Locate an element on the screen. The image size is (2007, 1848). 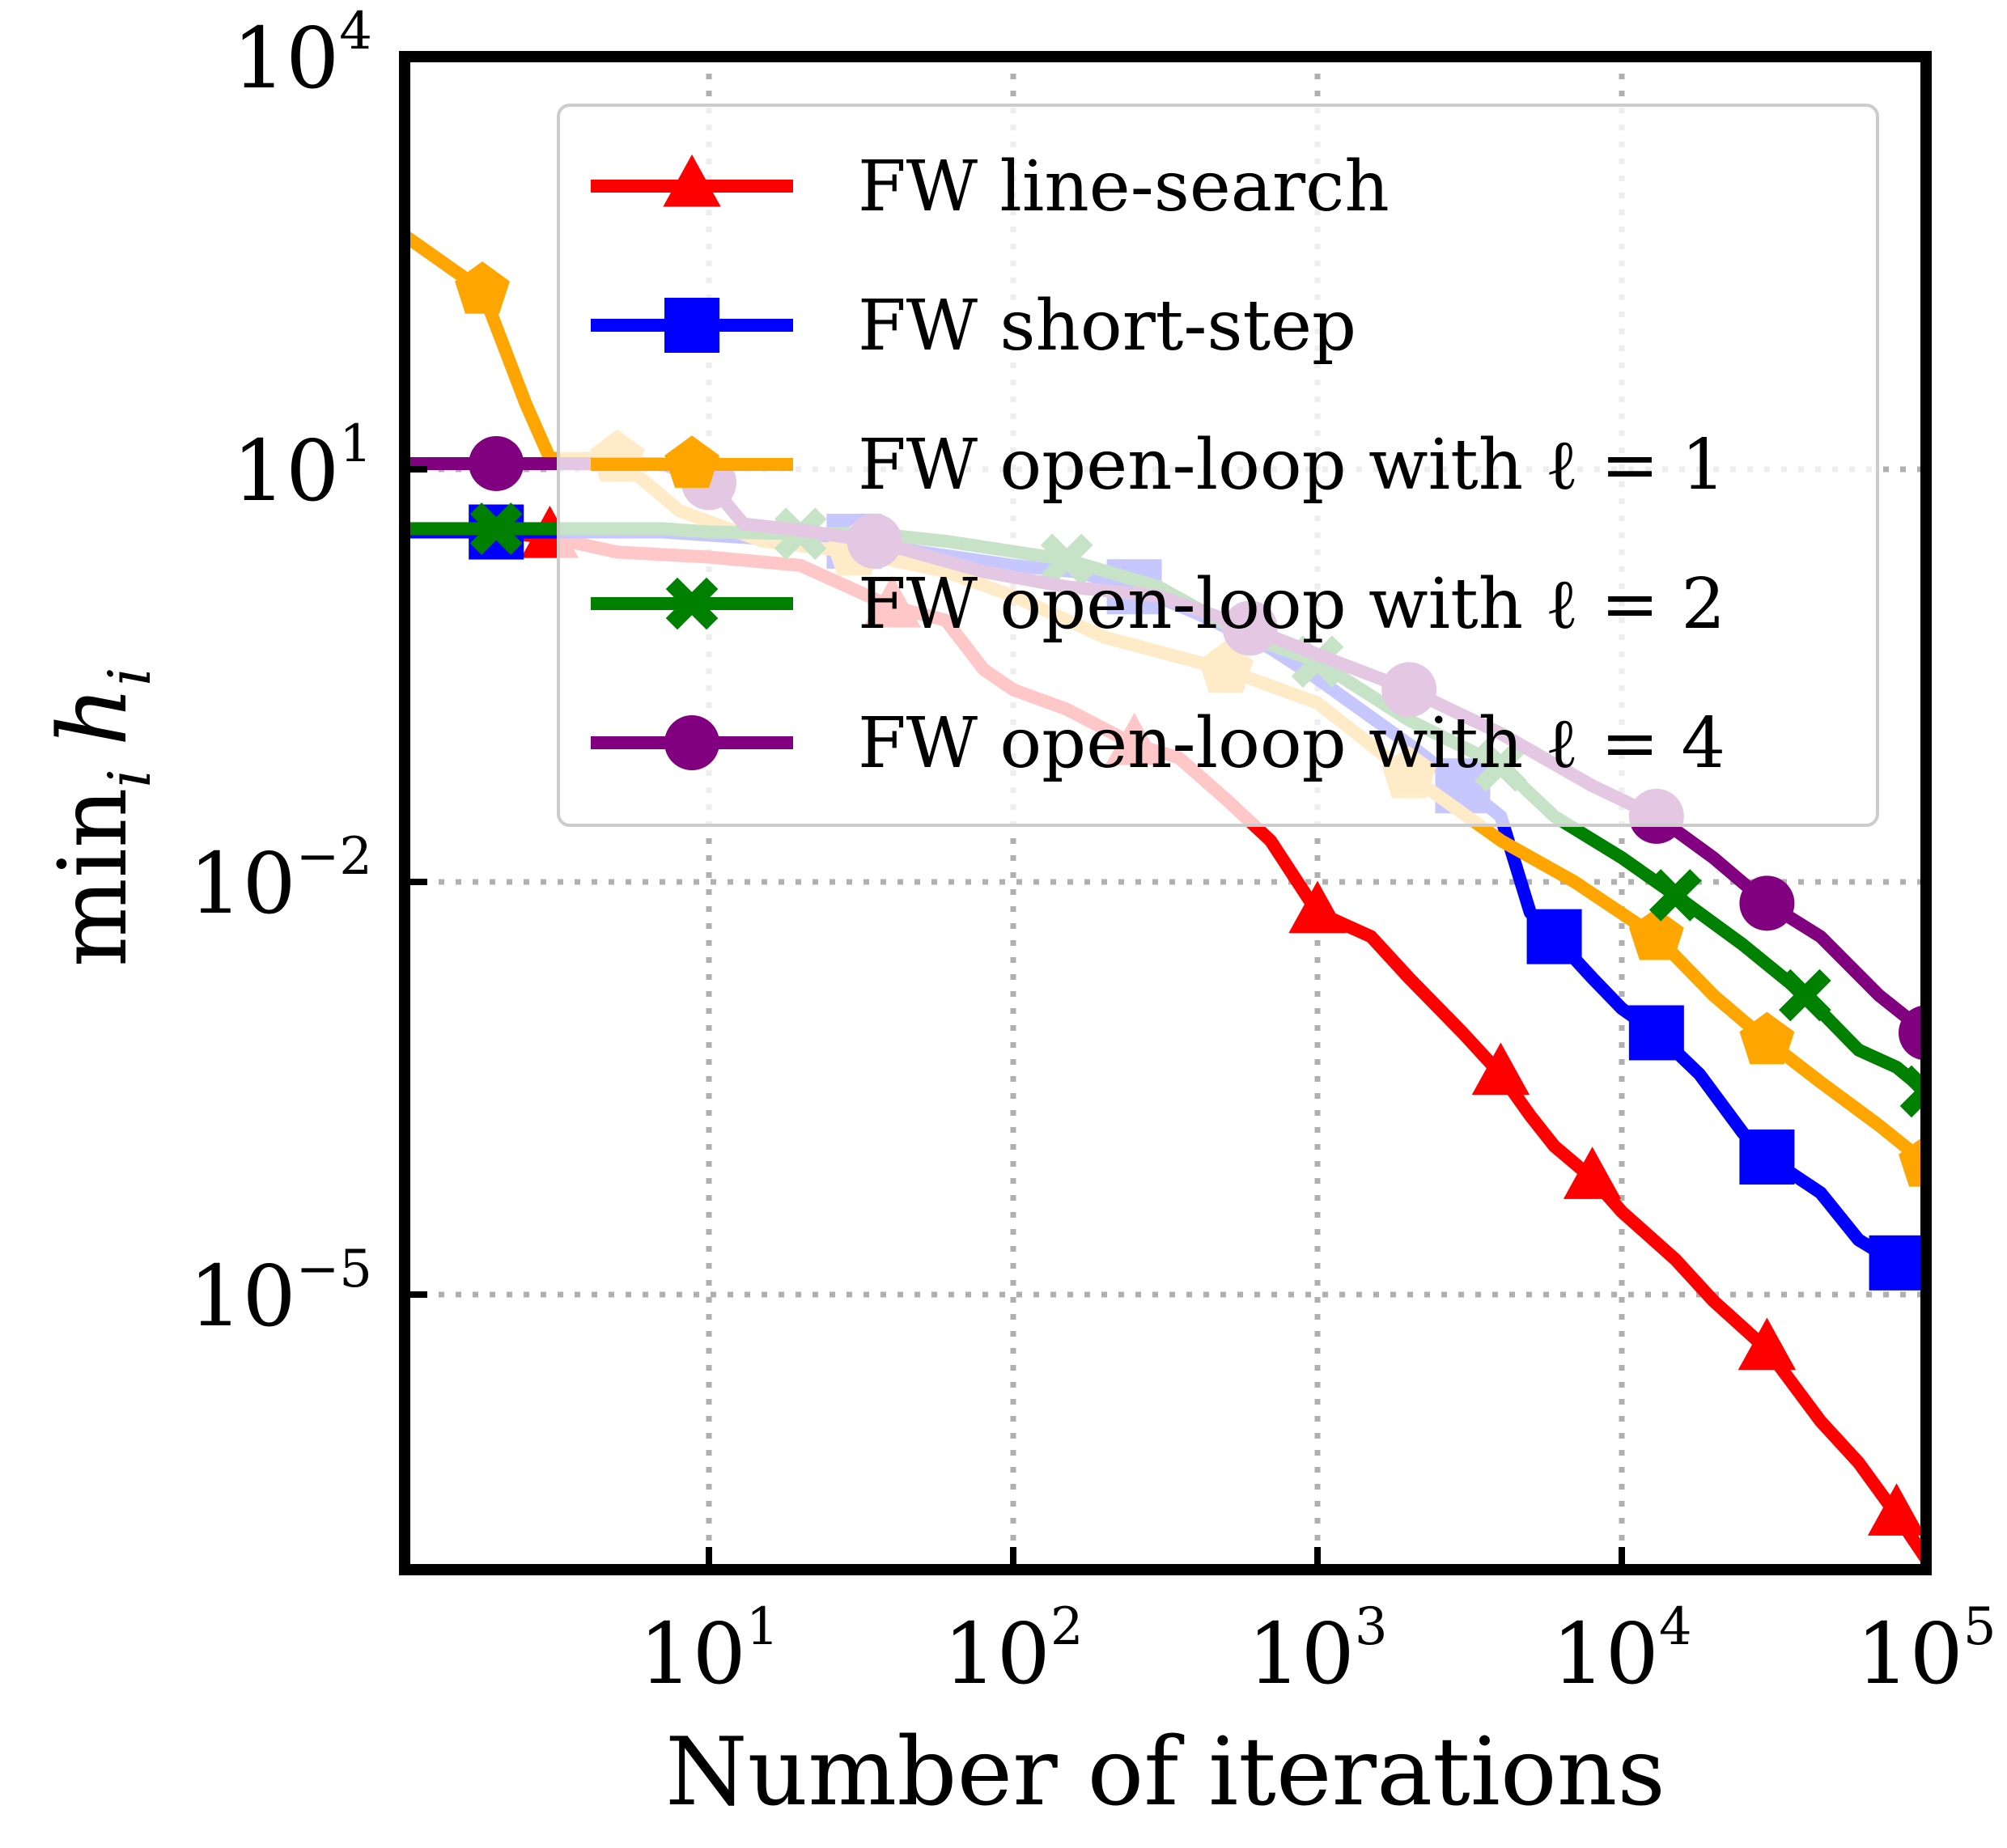
legend-entry: FW line-search is located at coordinates (990, 186).